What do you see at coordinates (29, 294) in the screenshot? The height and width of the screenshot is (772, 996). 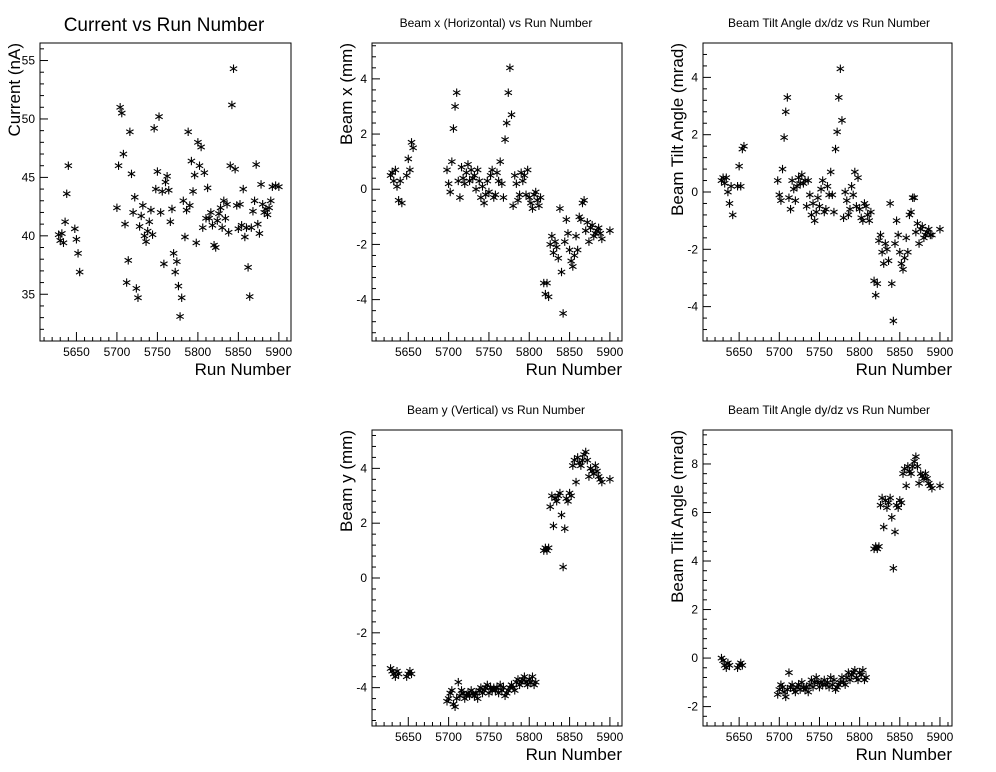 I see `y-tick-label: 35` at bounding box center [29, 294].